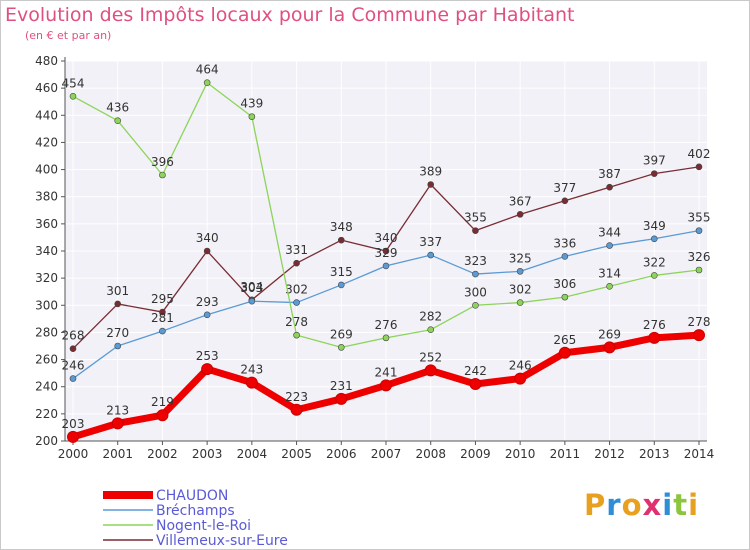 The image size is (750, 550). I want to click on x-tick-label: 2008, so click(430, 454).